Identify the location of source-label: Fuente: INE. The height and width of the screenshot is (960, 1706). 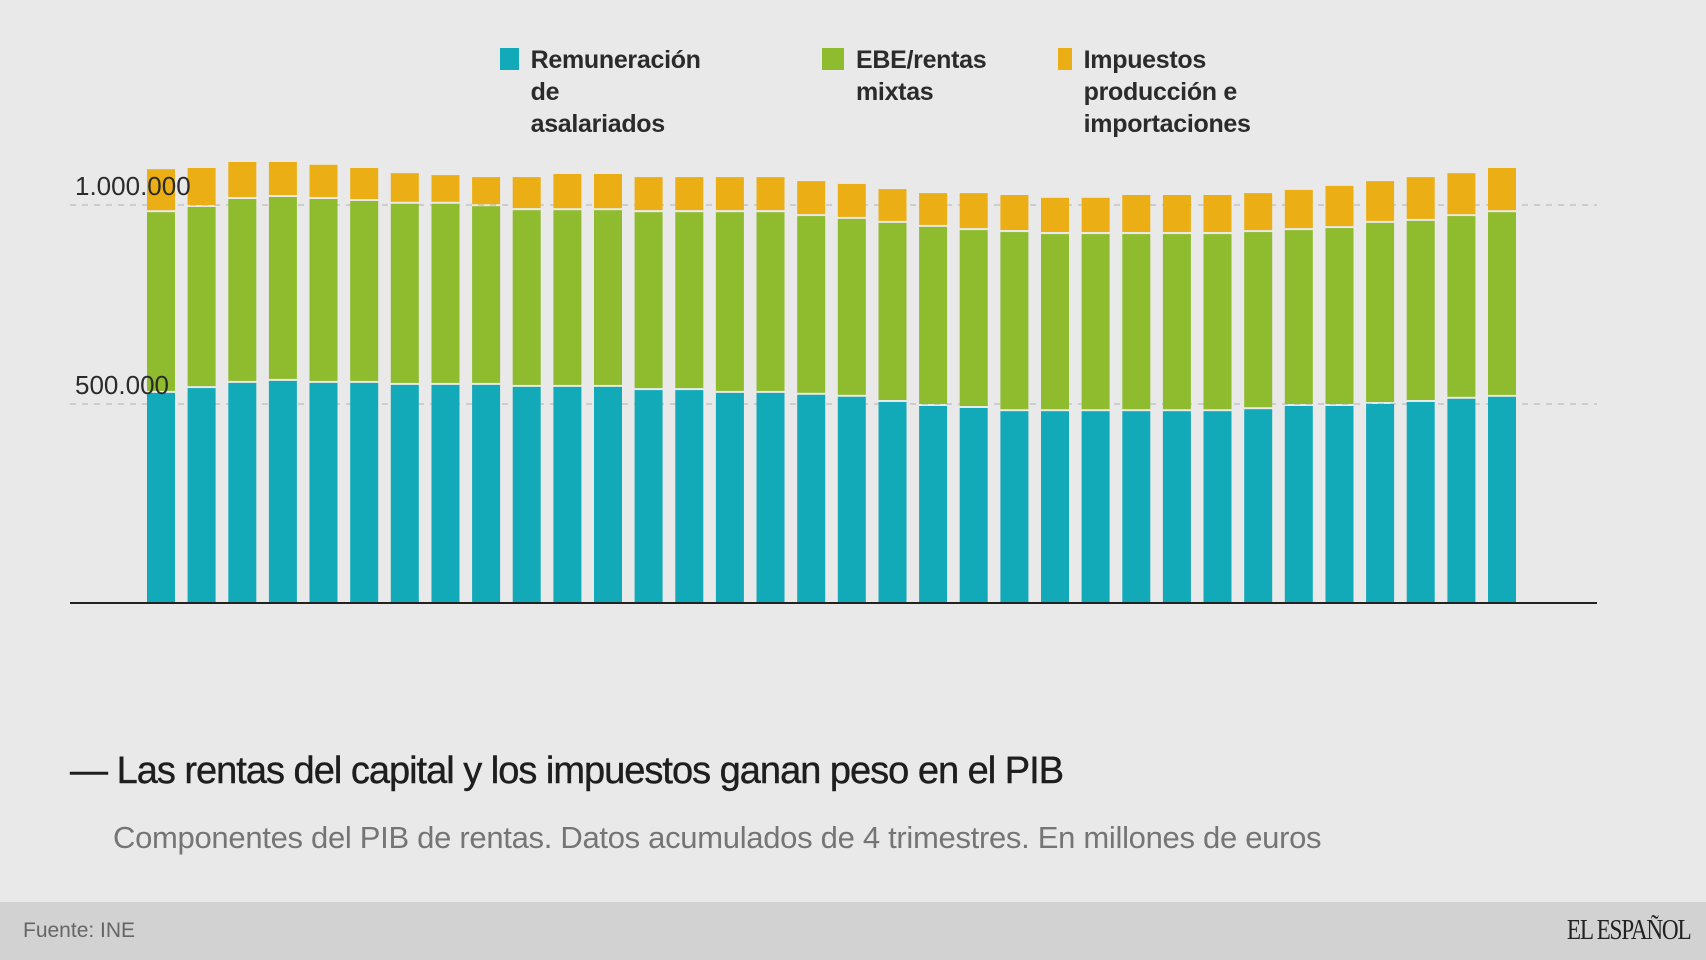
(79, 930).